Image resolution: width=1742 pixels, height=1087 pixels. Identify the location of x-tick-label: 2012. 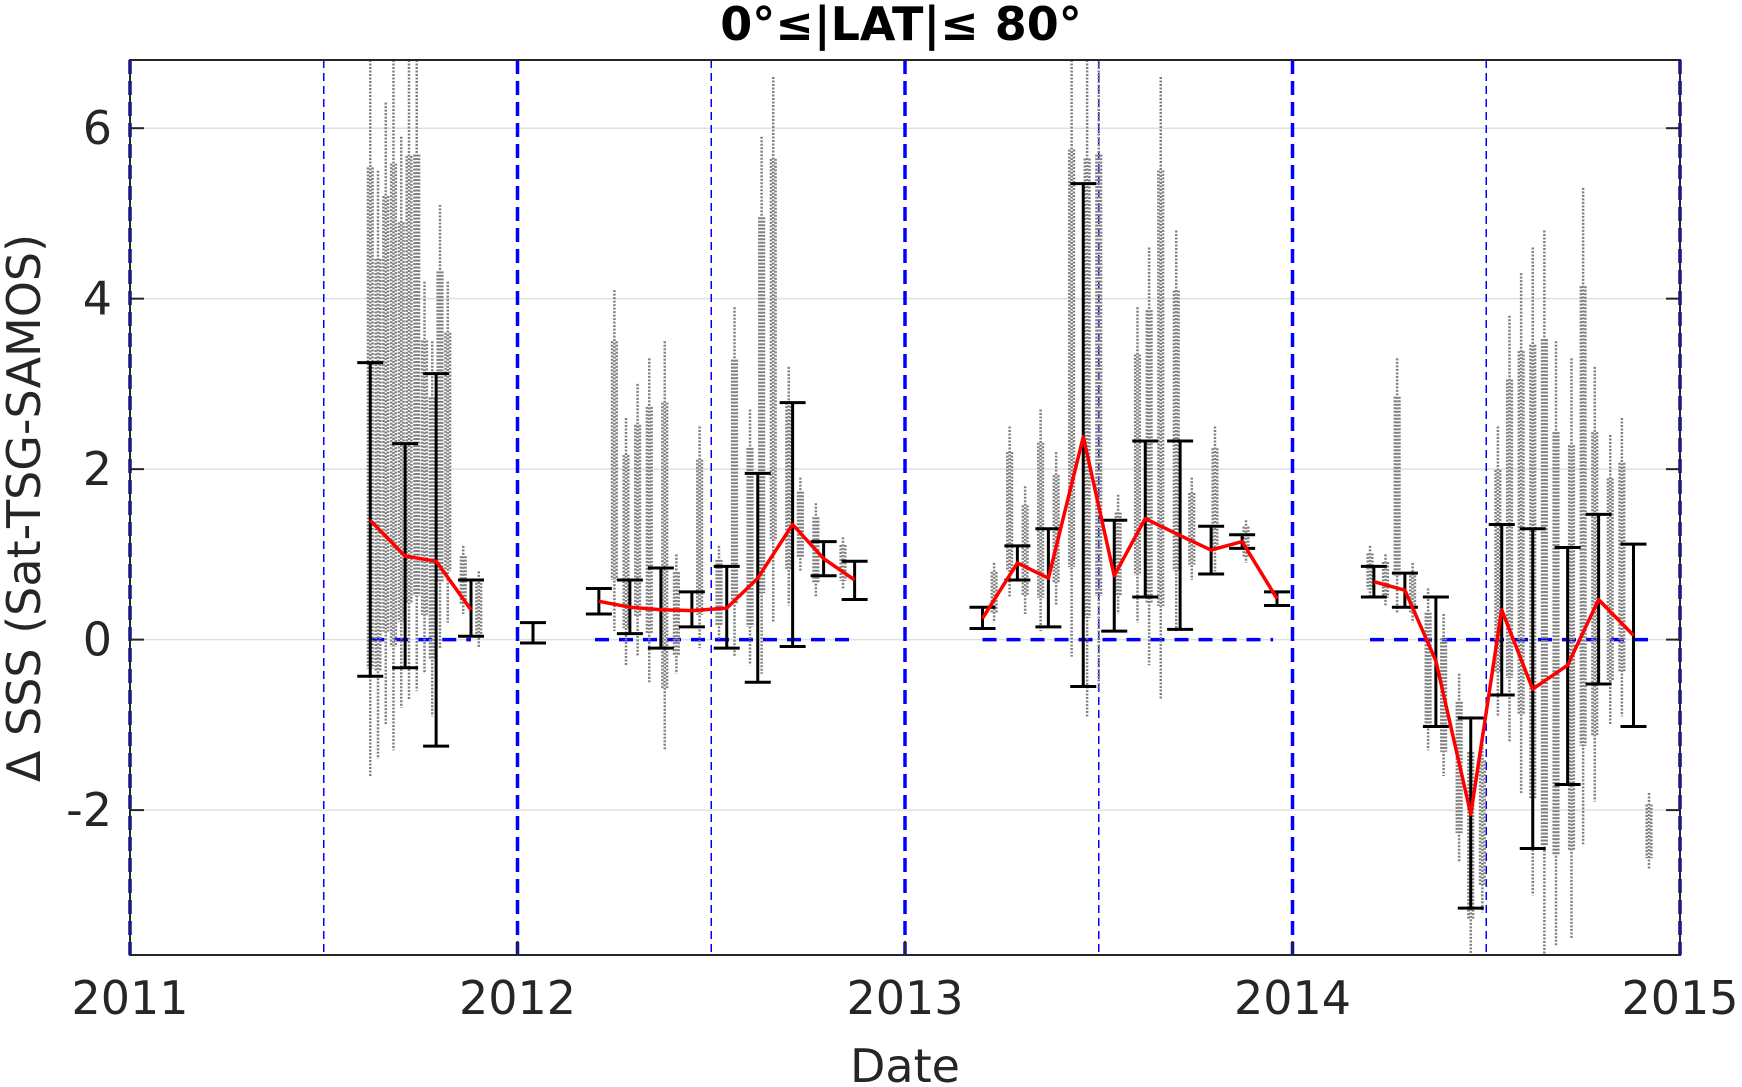
(517, 998).